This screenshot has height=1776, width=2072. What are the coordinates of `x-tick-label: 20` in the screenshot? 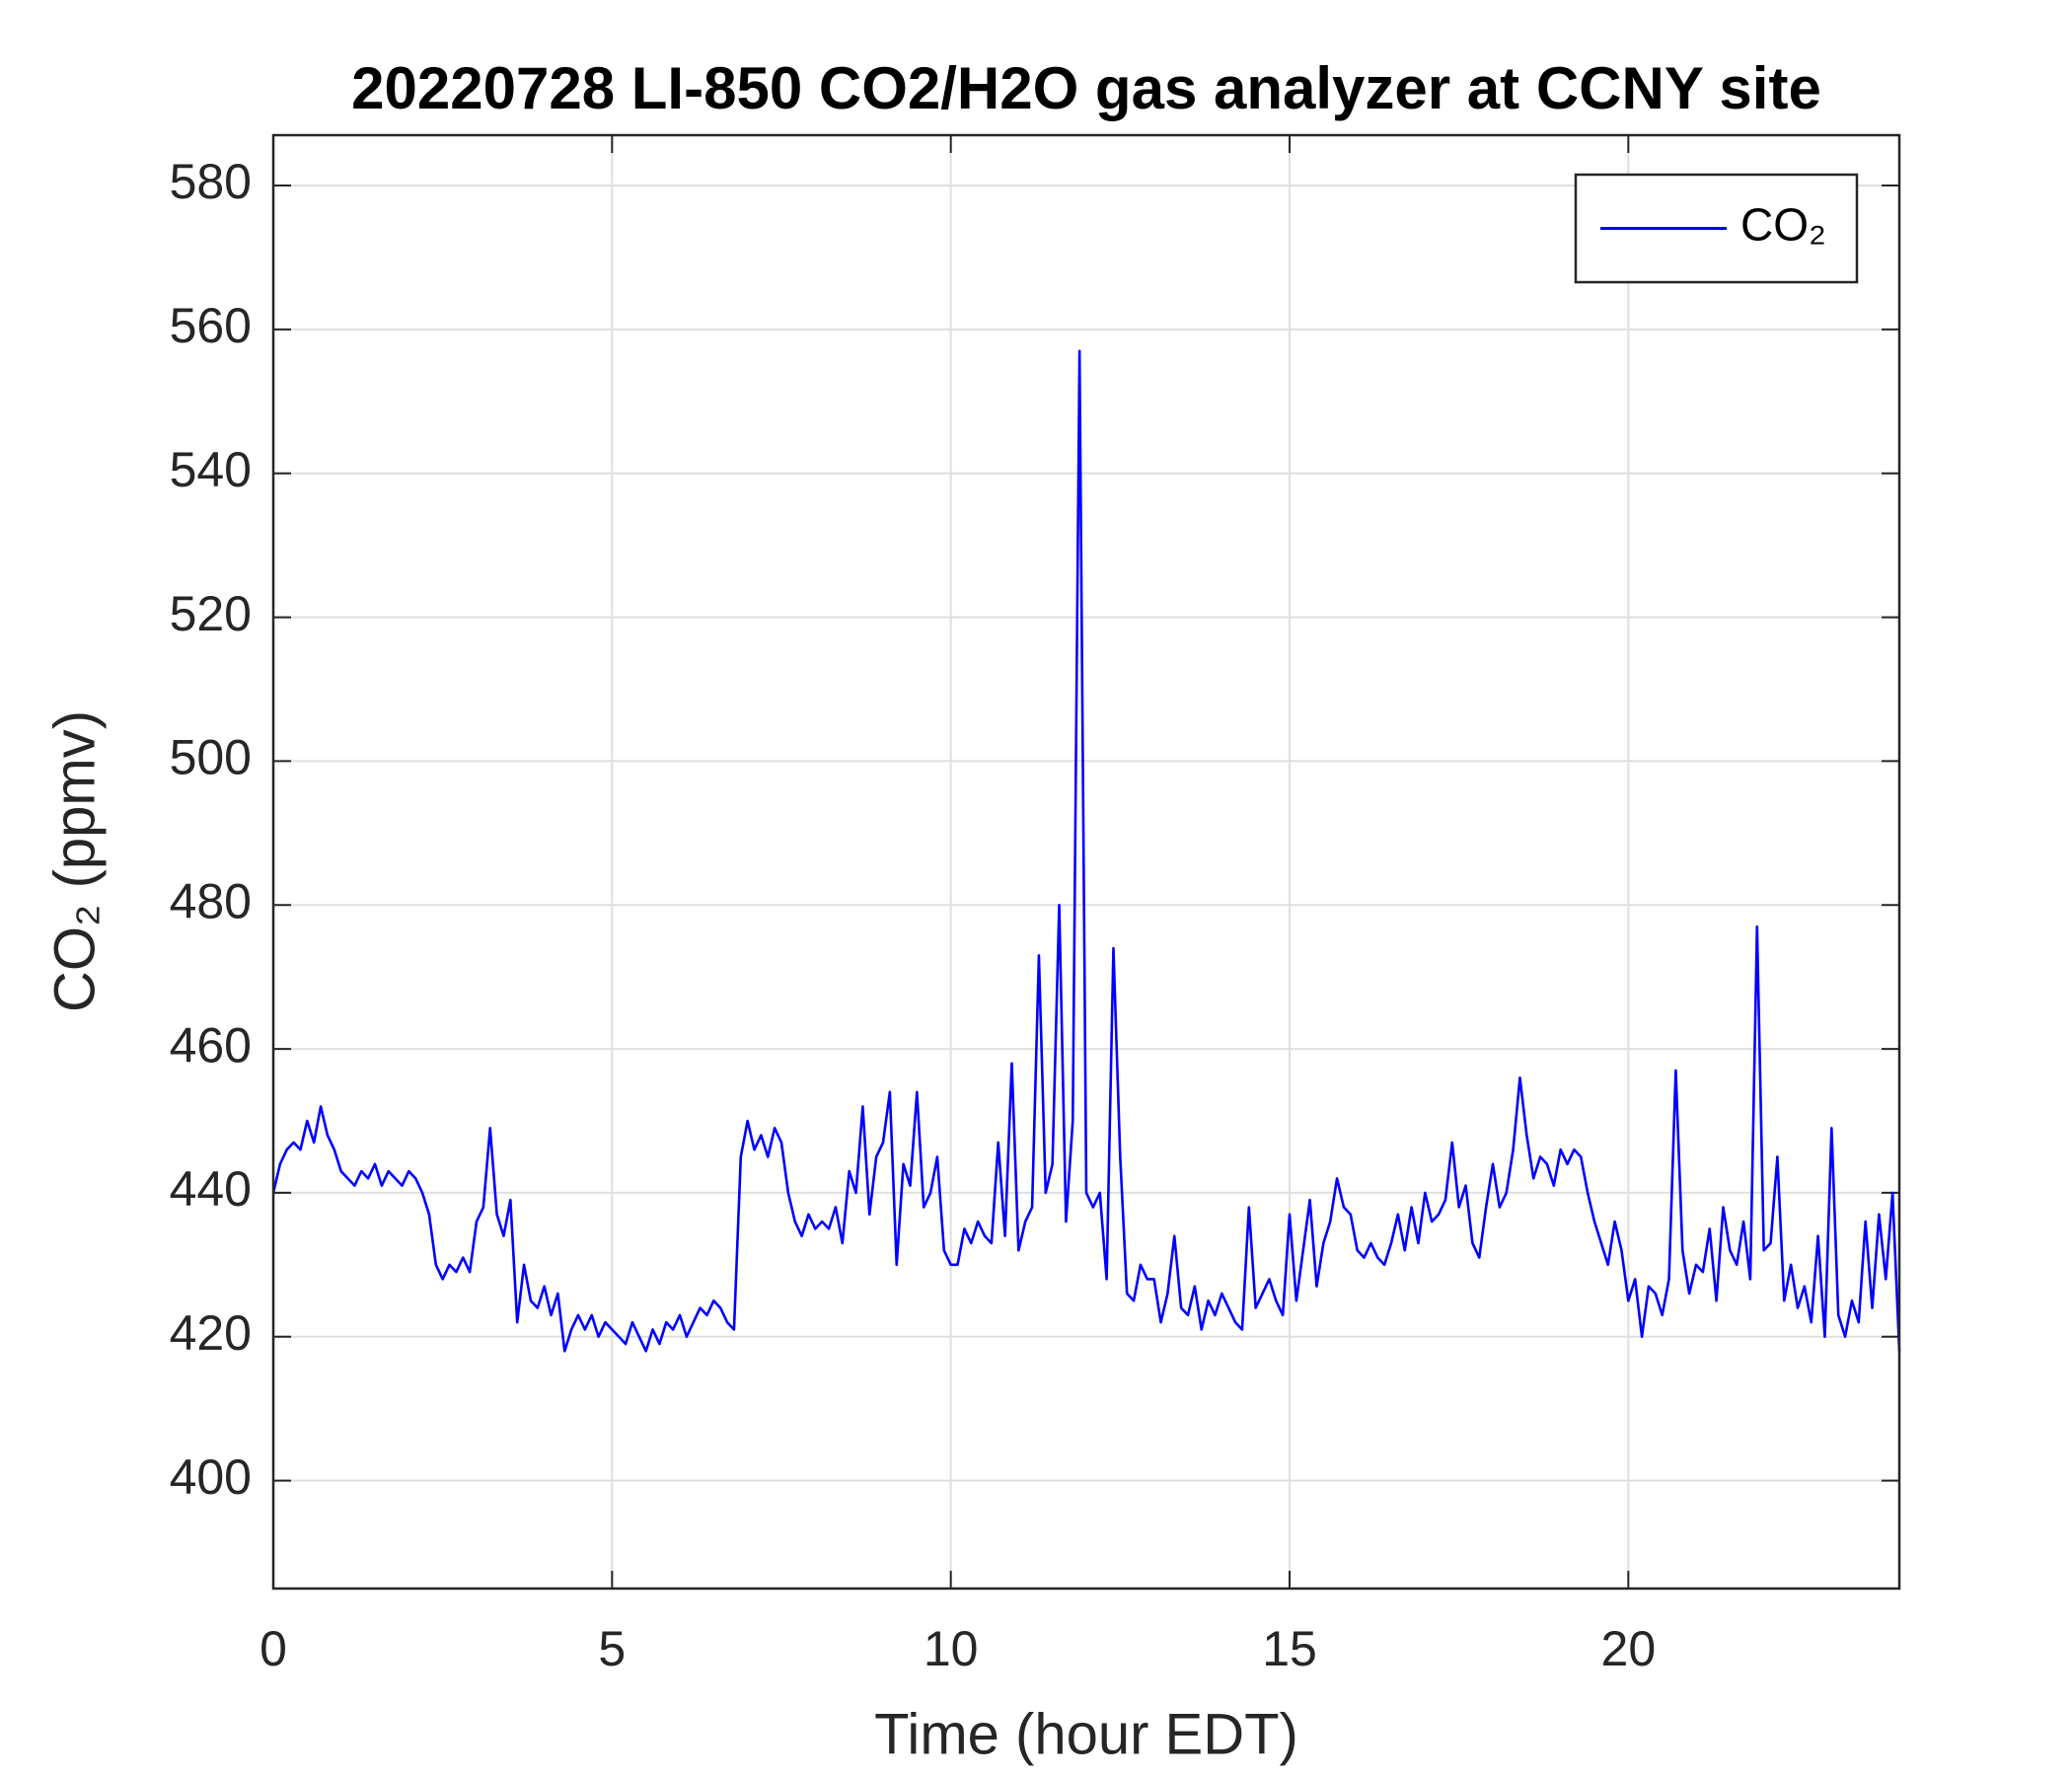 It's located at (1629, 1648).